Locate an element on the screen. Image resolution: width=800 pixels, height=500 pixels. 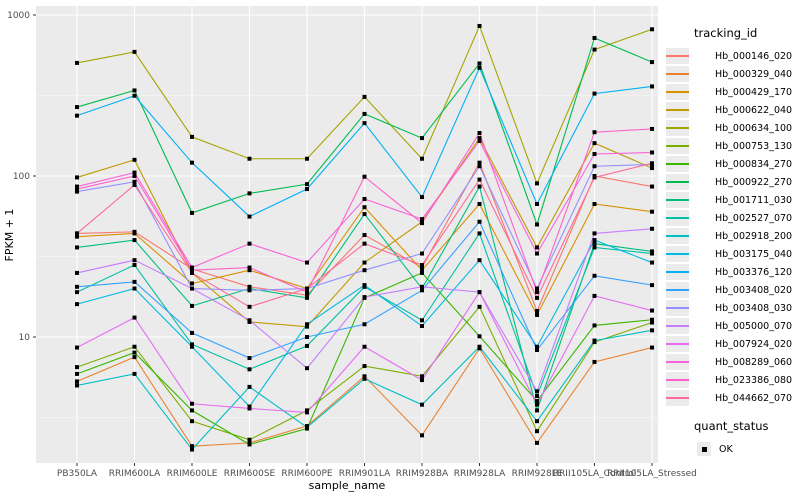
legend-item-label: OK is located at coordinates (726, 449).